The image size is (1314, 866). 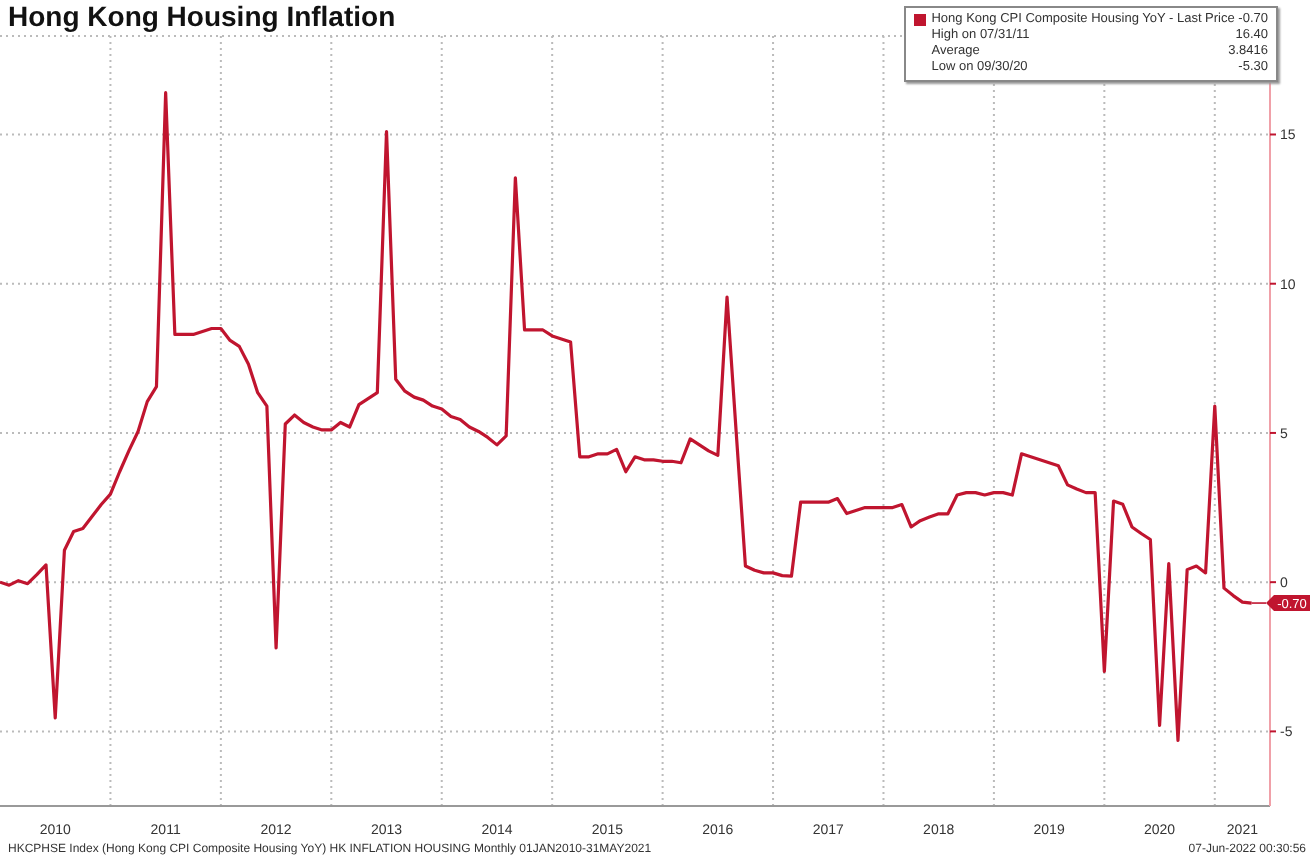 What do you see at coordinates (202, 16) in the screenshot?
I see `chart-title: Hong Kong Housing Inflation` at bounding box center [202, 16].